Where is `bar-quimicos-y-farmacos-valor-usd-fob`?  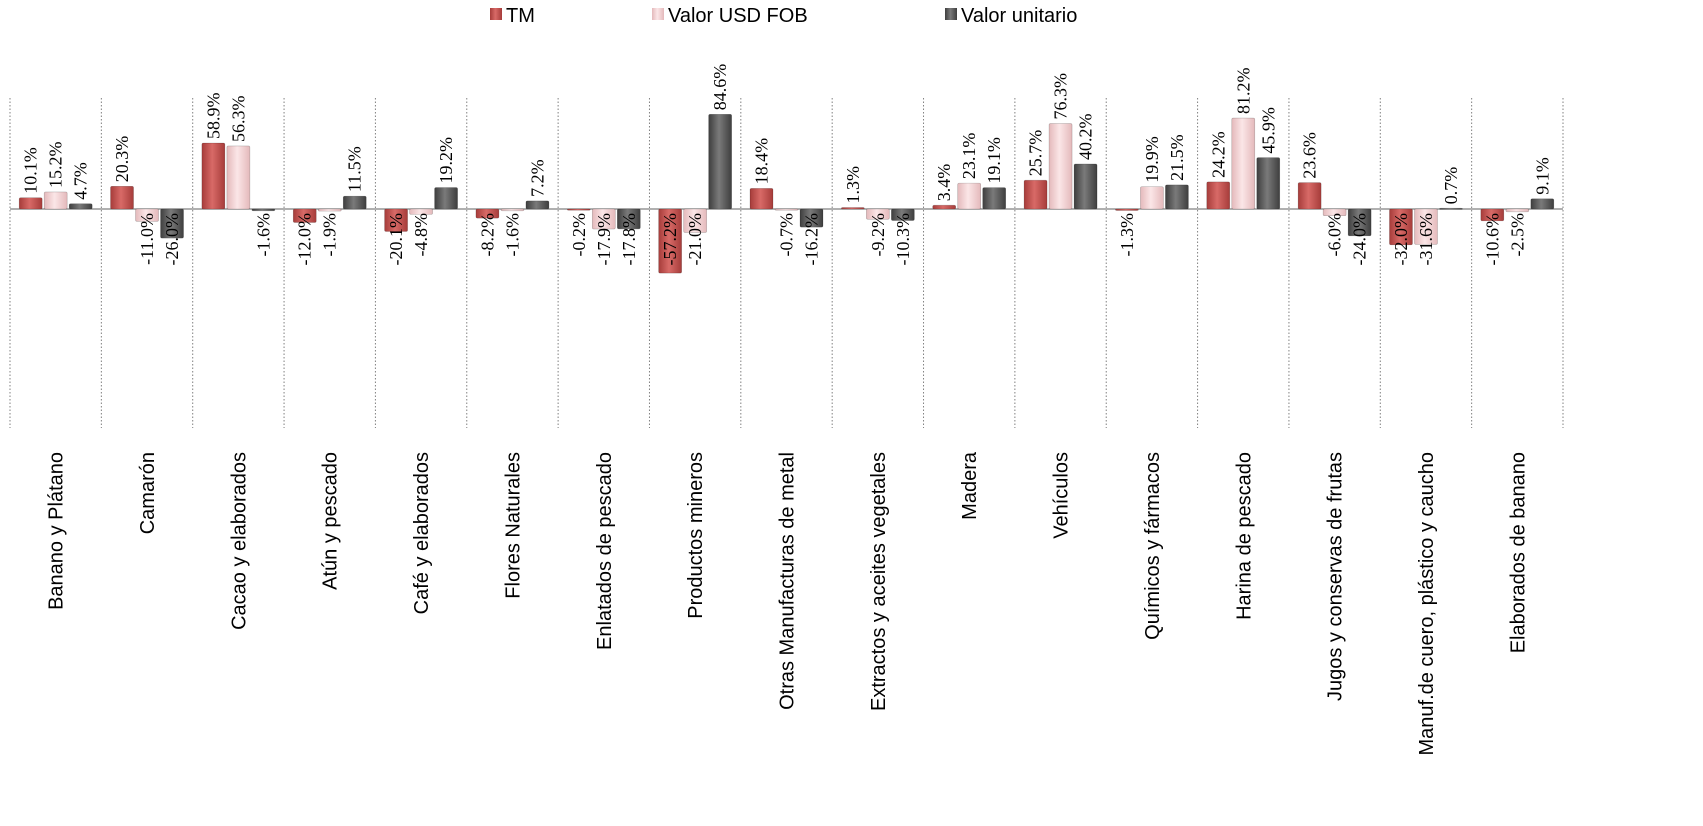 bar-quimicos-y-farmacos-valor-usd-fob is located at coordinates (1152, 198).